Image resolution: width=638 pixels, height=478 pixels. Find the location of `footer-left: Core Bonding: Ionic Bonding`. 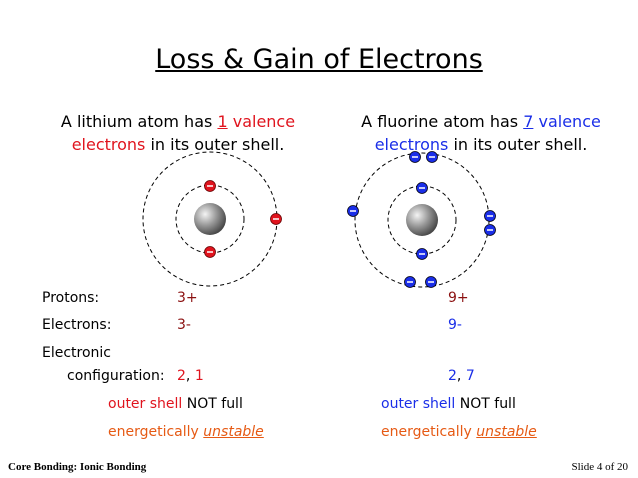

footer-left: Core Bonding: Ionic Bonding is located at coordinates (77, 467).